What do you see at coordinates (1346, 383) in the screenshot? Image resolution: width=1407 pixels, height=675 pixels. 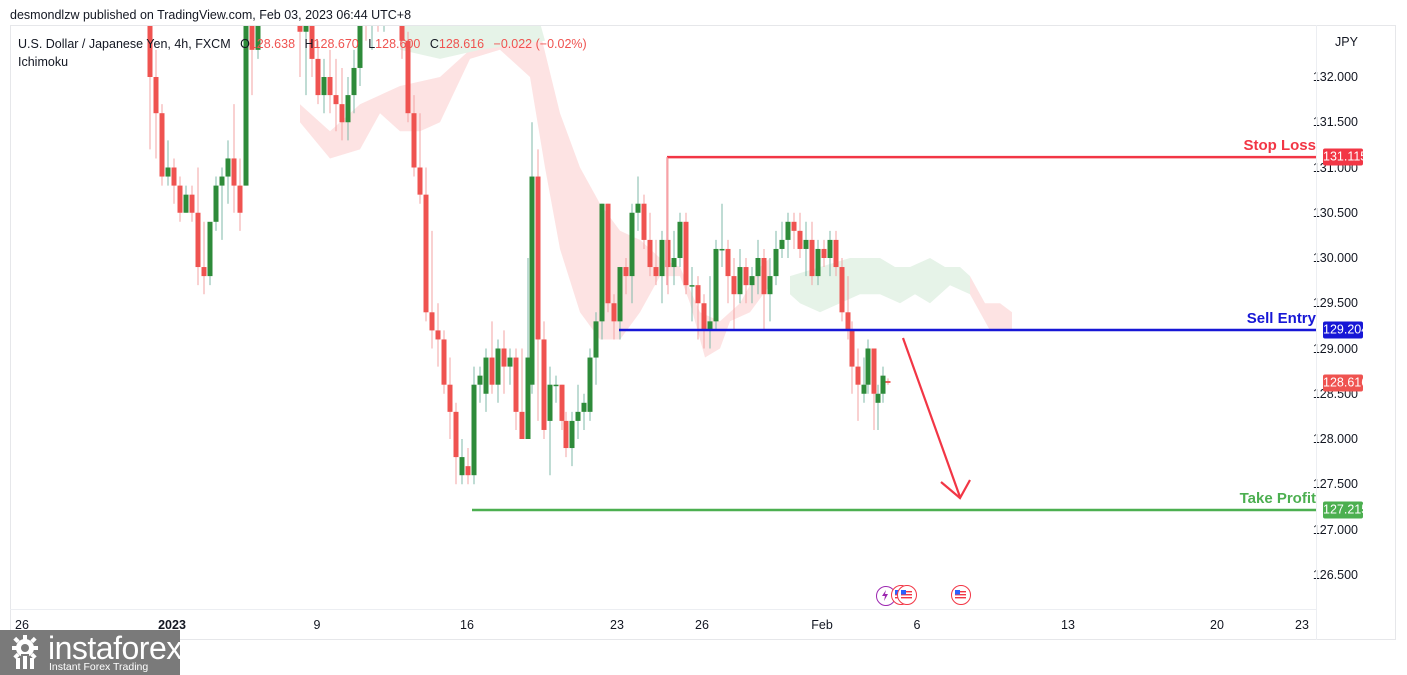 I see `current-price-tag: 128.616` at bounding box center [1346, 383].